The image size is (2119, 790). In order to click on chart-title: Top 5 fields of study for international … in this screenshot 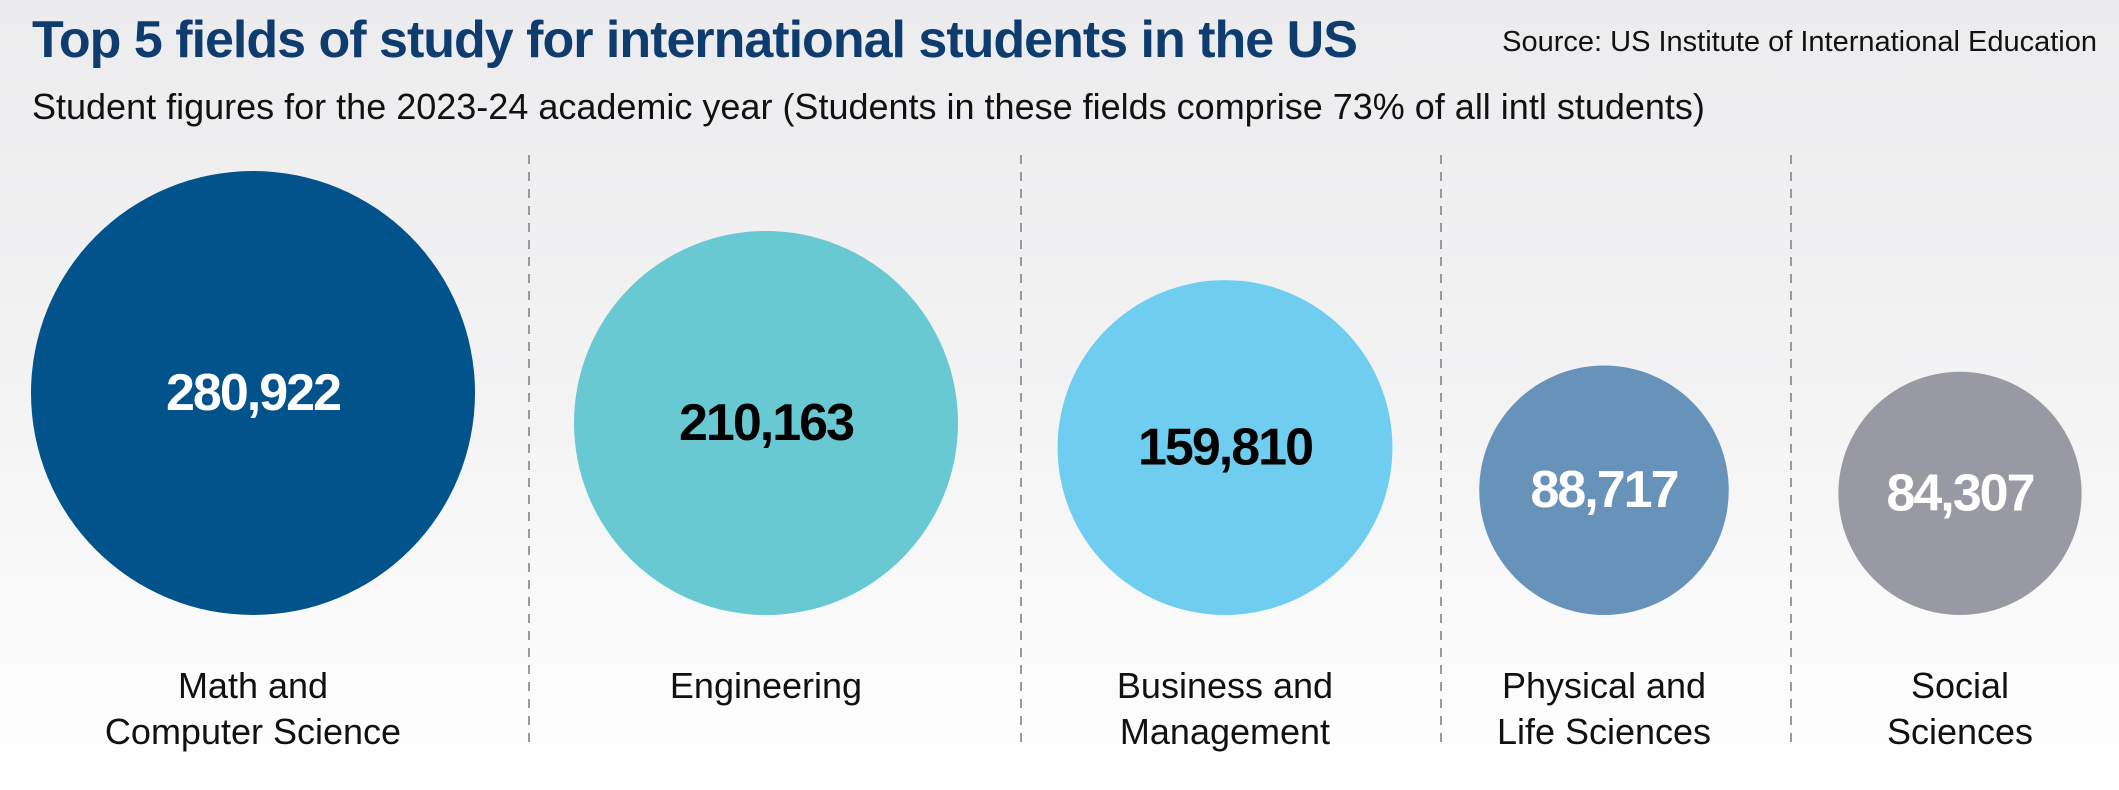, I will do `click(695, 40)`.